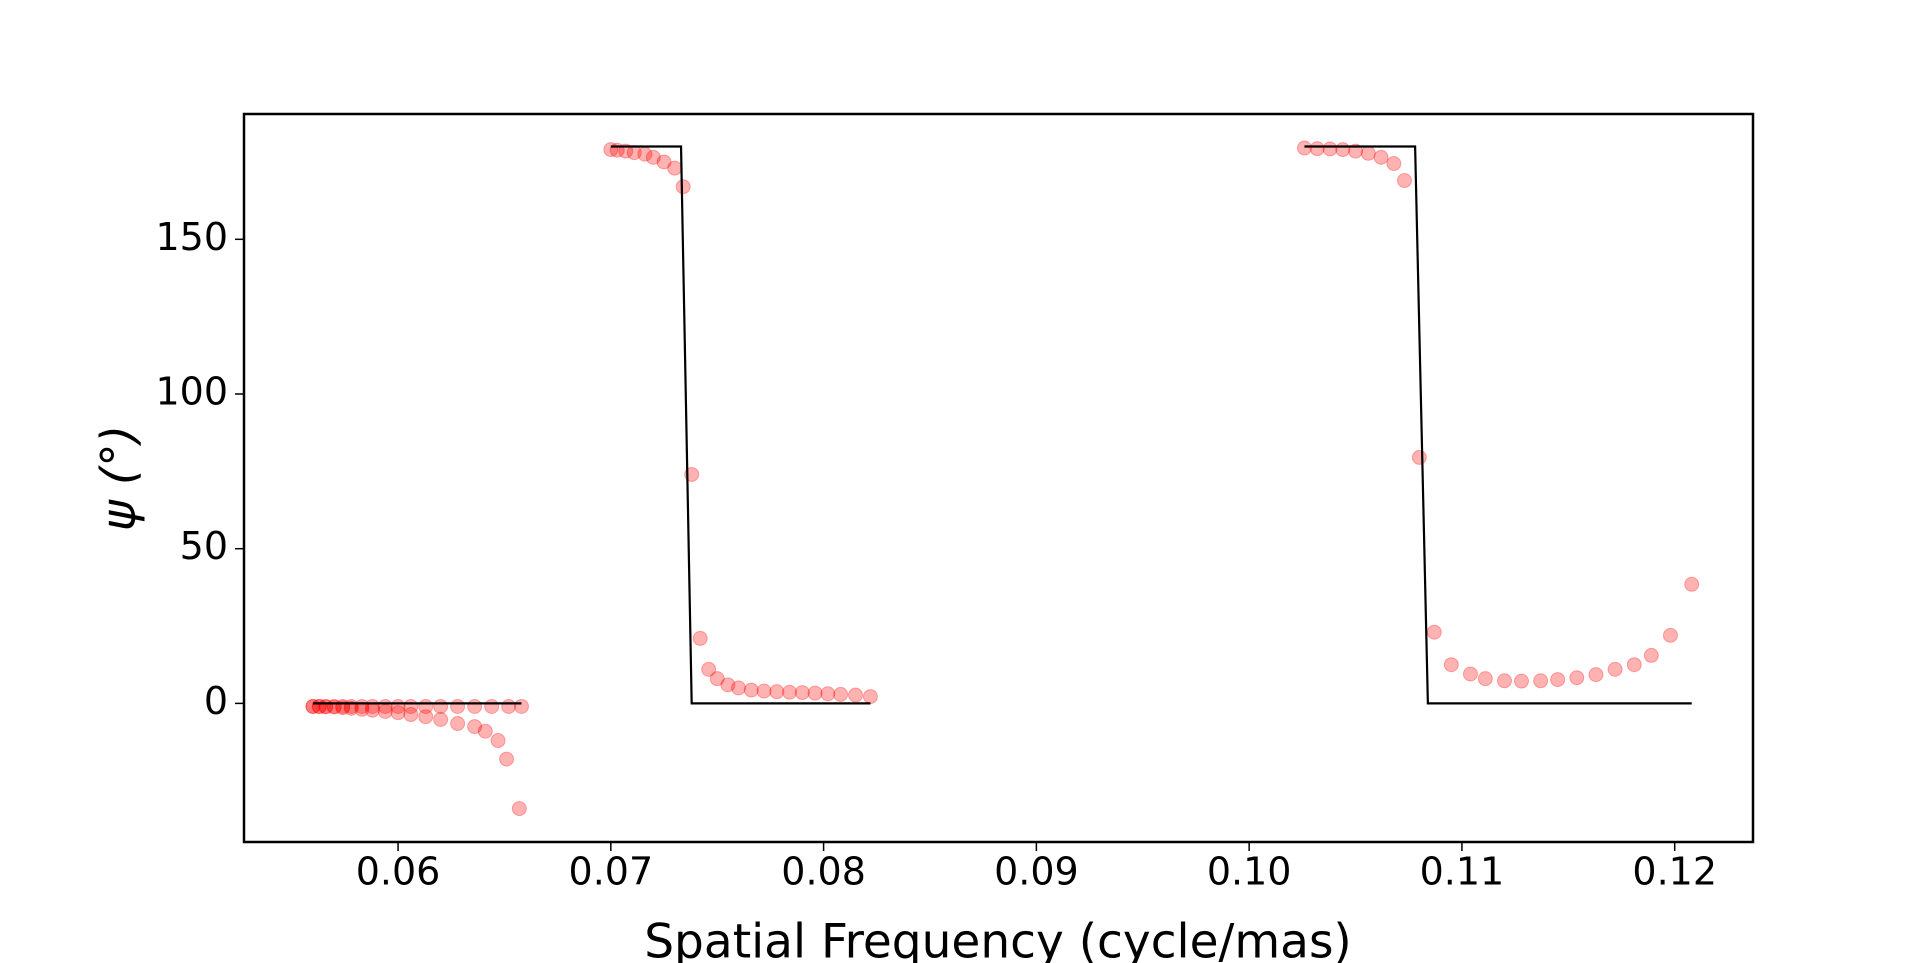  Describe the element at coordinates (823, 872) in the screenshot. I see `x-tick-label: 0.08` at that location.